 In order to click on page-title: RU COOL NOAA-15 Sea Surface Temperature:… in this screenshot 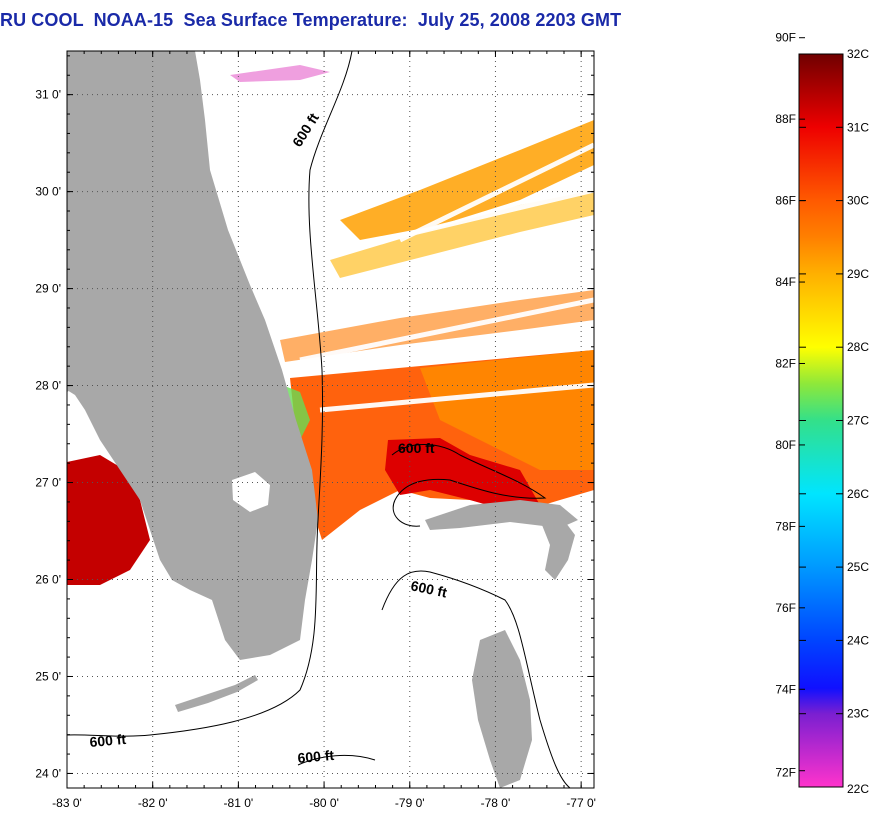, I will do `click(311, 20)`.